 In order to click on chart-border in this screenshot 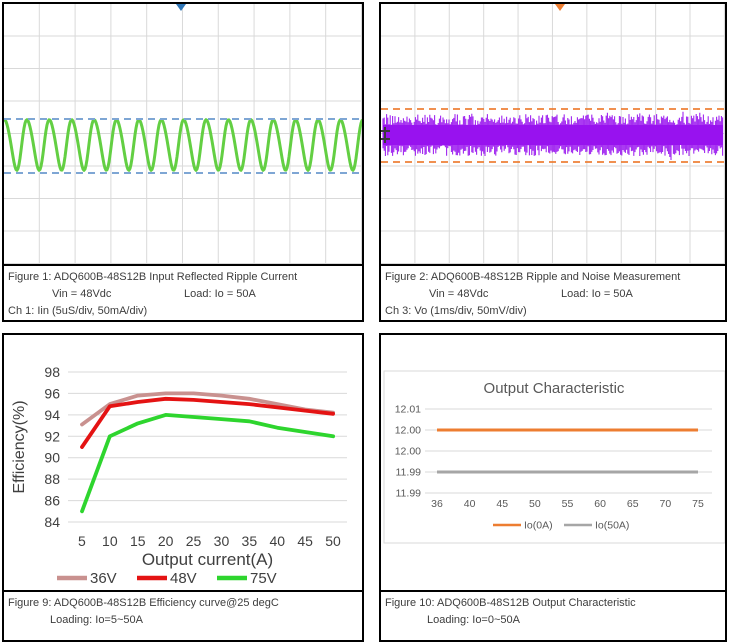, I will do `click(554, 457)`.